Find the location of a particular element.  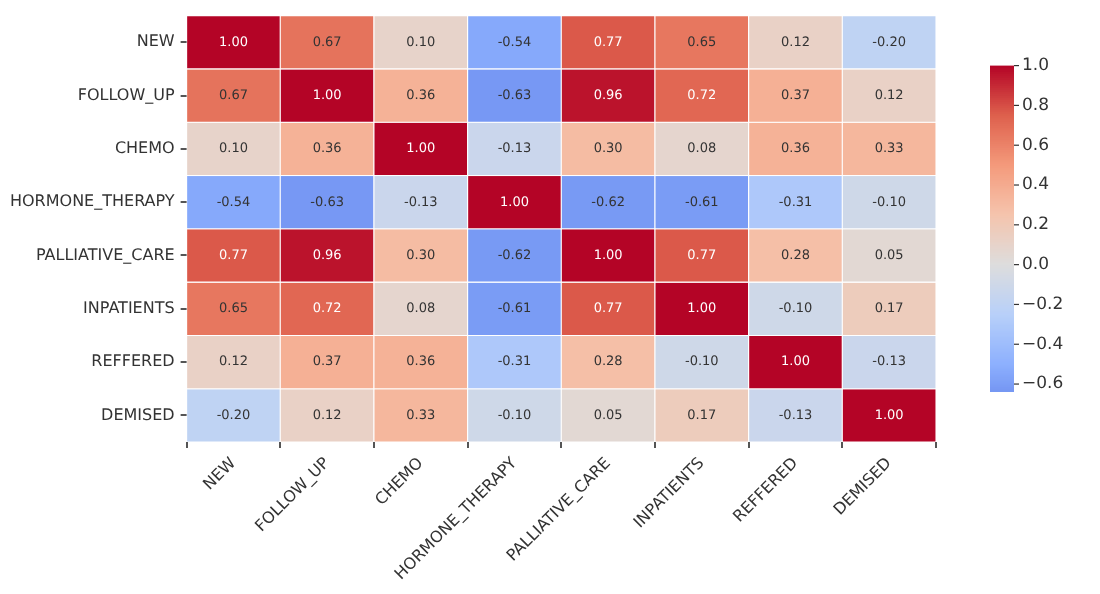

y-tick-label: CHEMO is located at coordinates (144, 148).